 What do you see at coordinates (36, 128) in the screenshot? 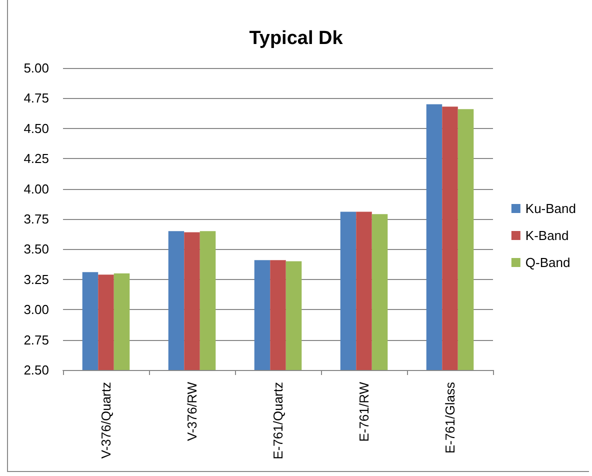
I see `y-tick-label: 4.50` at bounding box center [36, 128].